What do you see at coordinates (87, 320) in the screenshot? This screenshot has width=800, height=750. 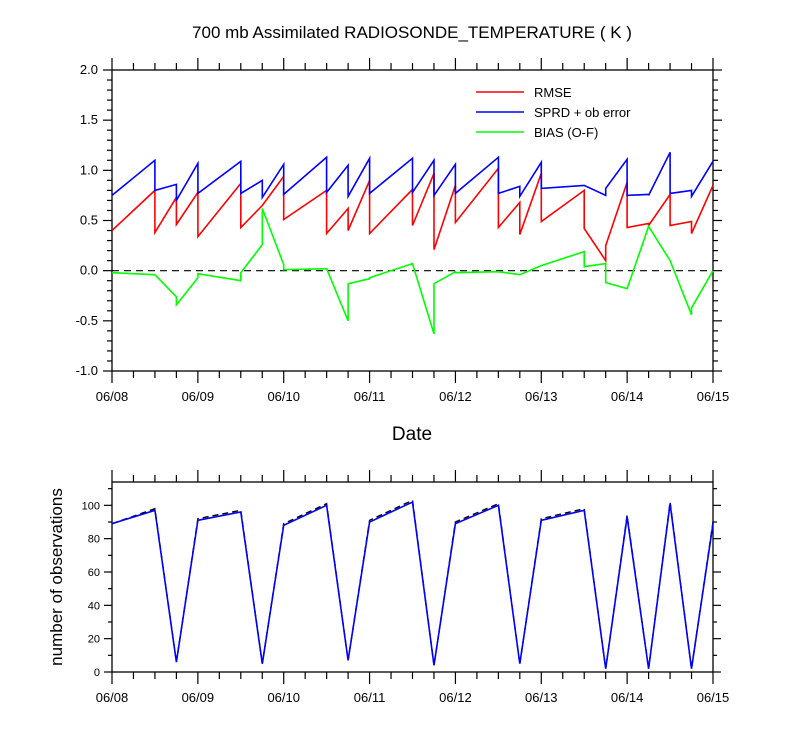 I see `y-tick-label: -0.5` at bounding box center [87, 320].